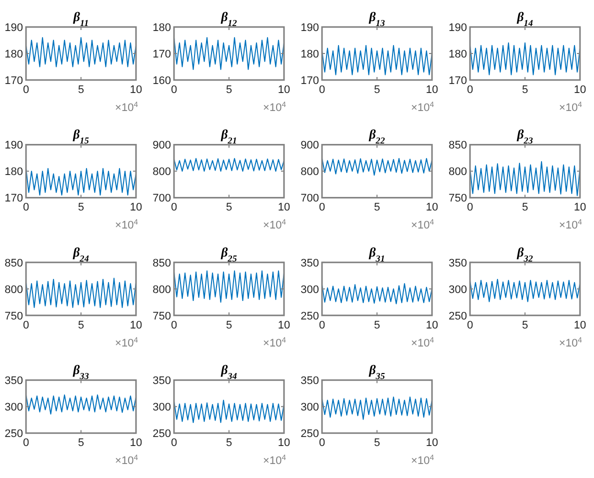 Image resolution: width=594 pixels, height=478 pixels. Describe the element at coordinates (228, 136) in the screenshot. I see `chart-title: β$_{21}$` at that location.